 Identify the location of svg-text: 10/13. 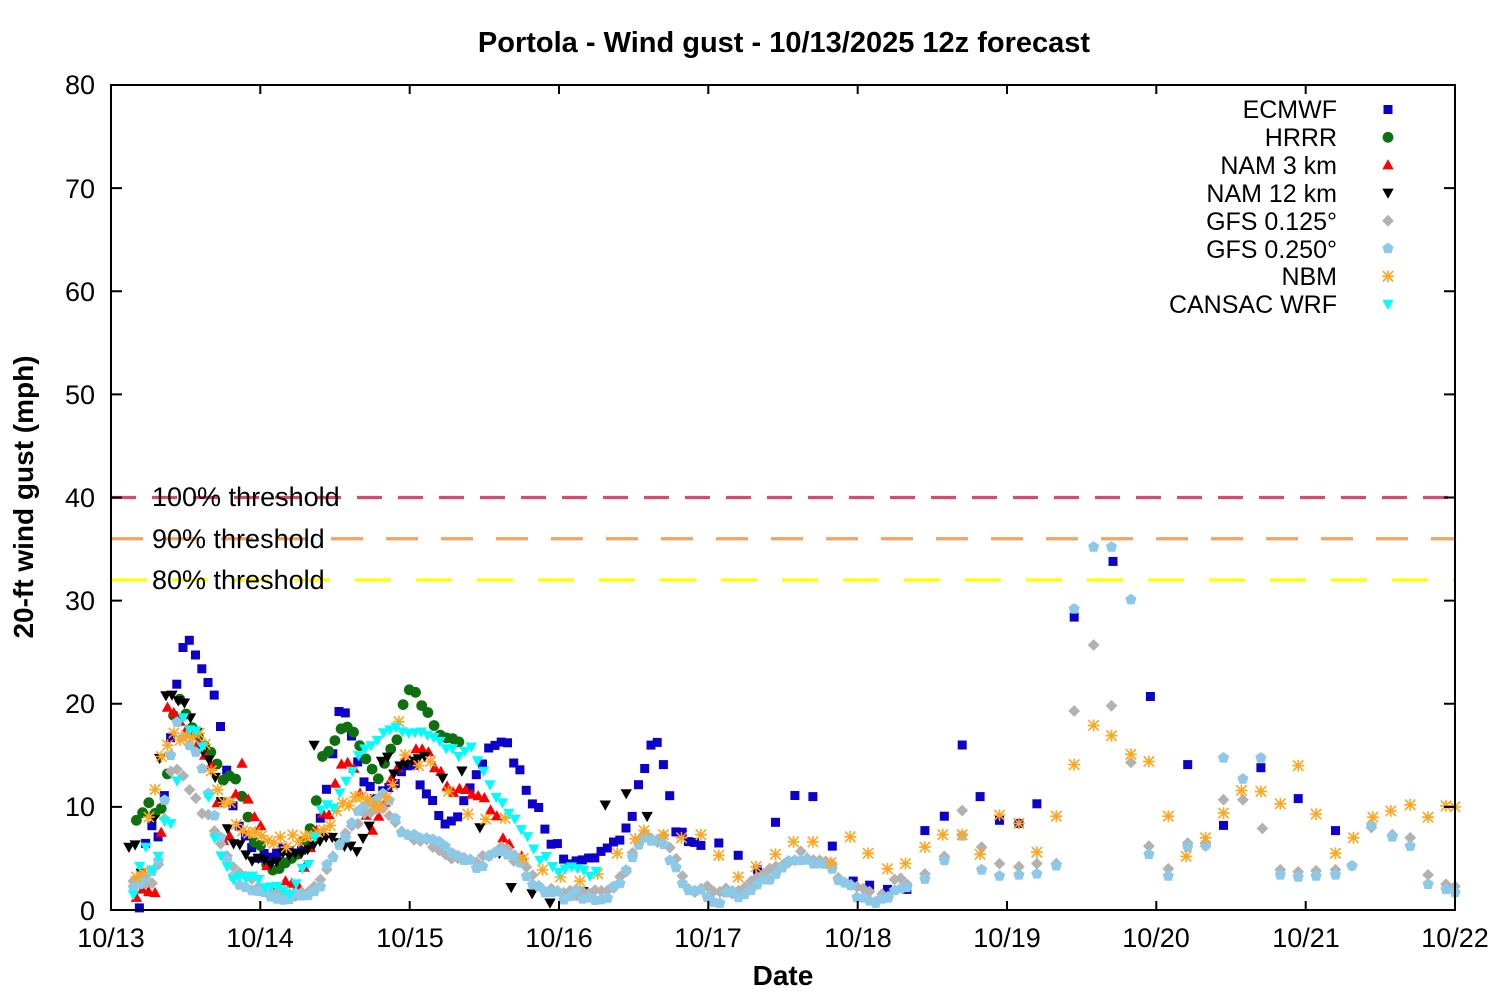
(111, 938).